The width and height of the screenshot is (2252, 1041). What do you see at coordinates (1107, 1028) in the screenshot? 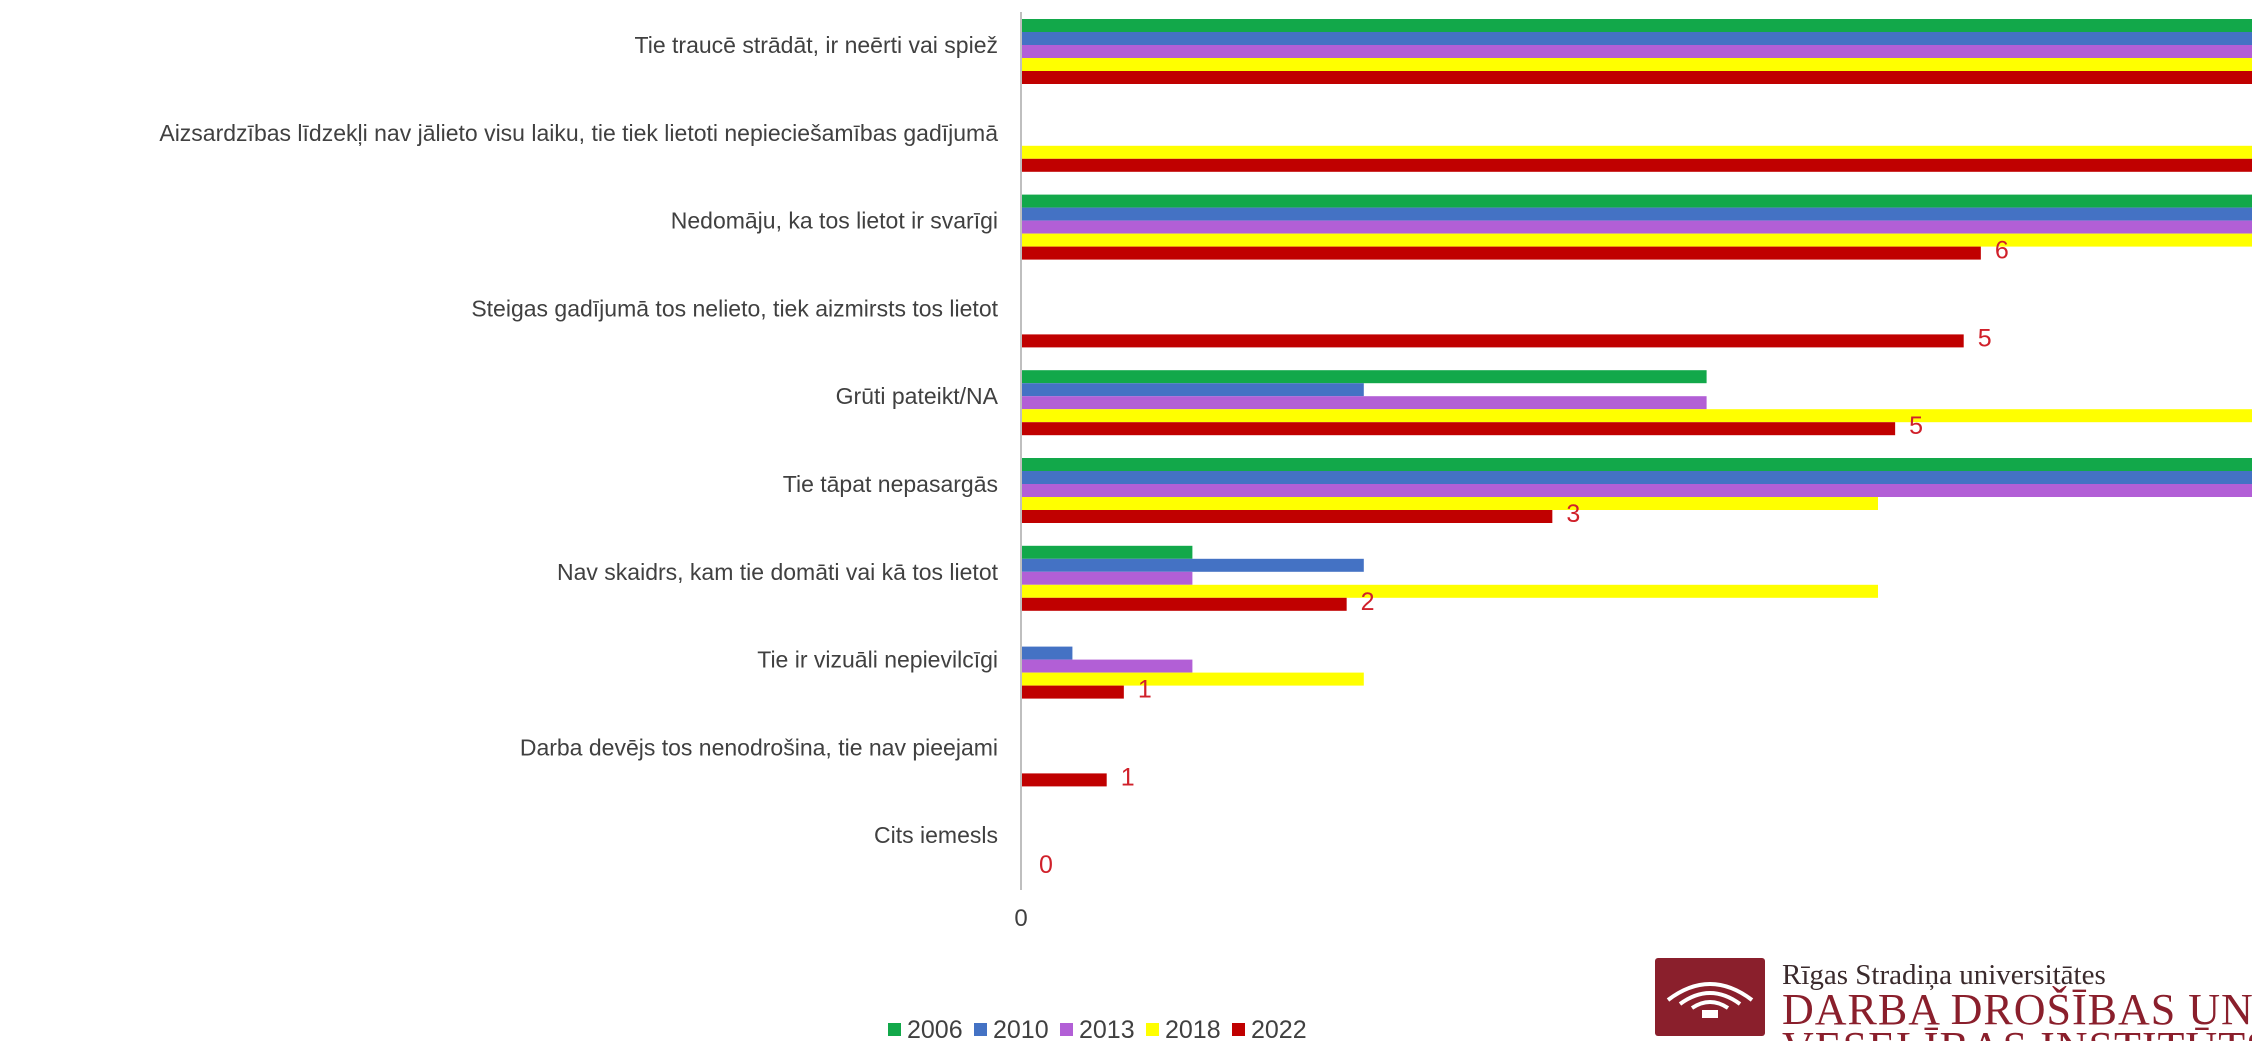
I see `legend-label: 2013` at bounding box center [1107, 1028].